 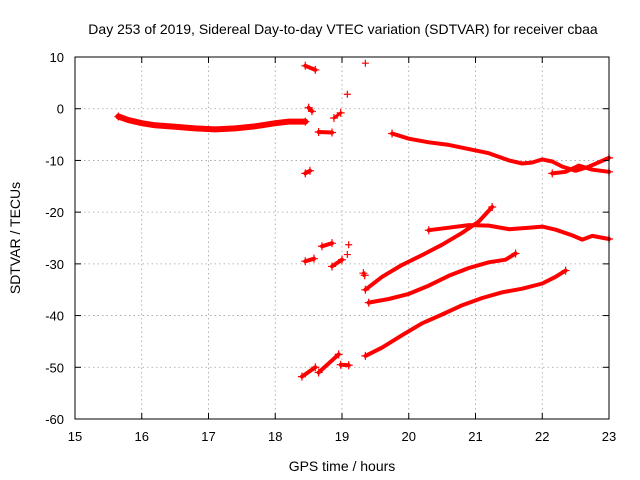 I want to click on series-seg-a, so click(x=310, y=67).